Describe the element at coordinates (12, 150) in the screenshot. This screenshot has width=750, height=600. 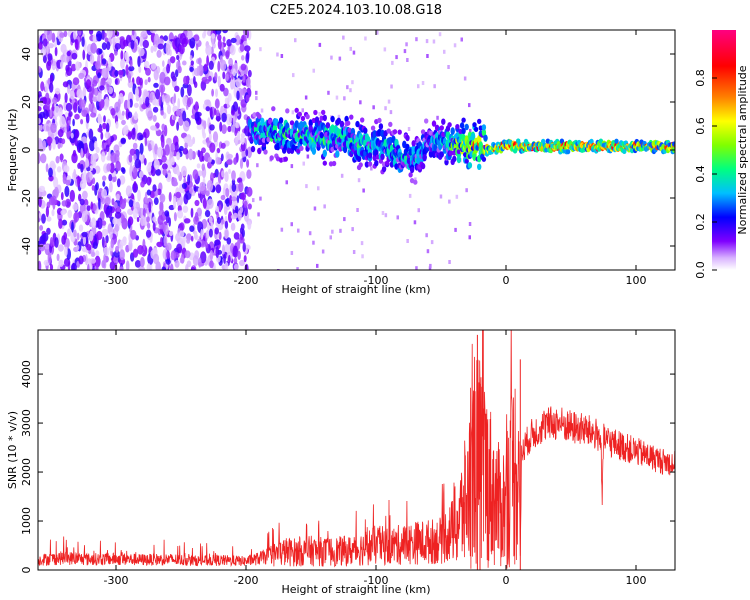
I see `spectrogram-y-axis-label: Frequency (Hz)` at that location.